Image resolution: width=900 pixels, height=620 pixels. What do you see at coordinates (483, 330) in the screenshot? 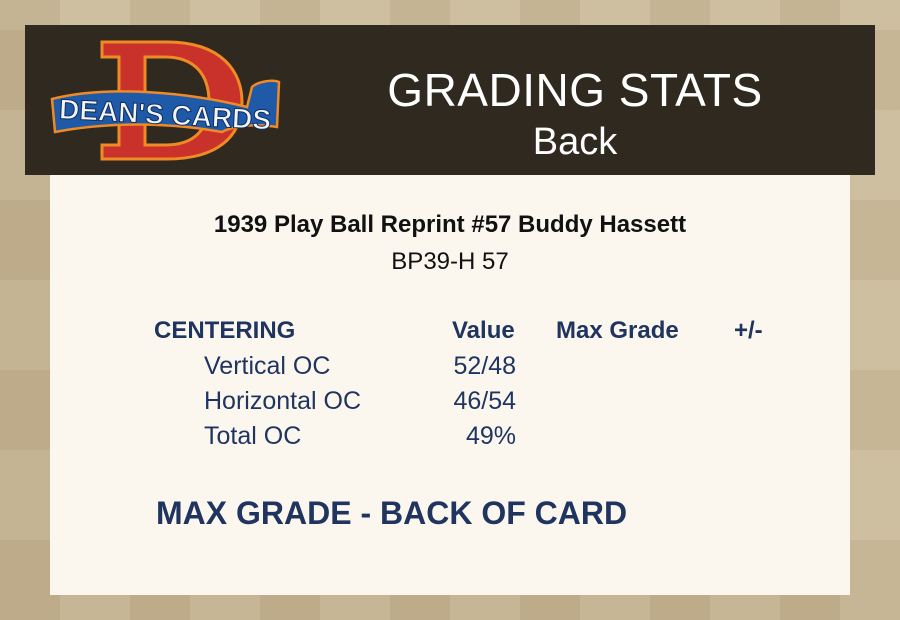
I see `value-header: Value` at bounding box center [483, 330].